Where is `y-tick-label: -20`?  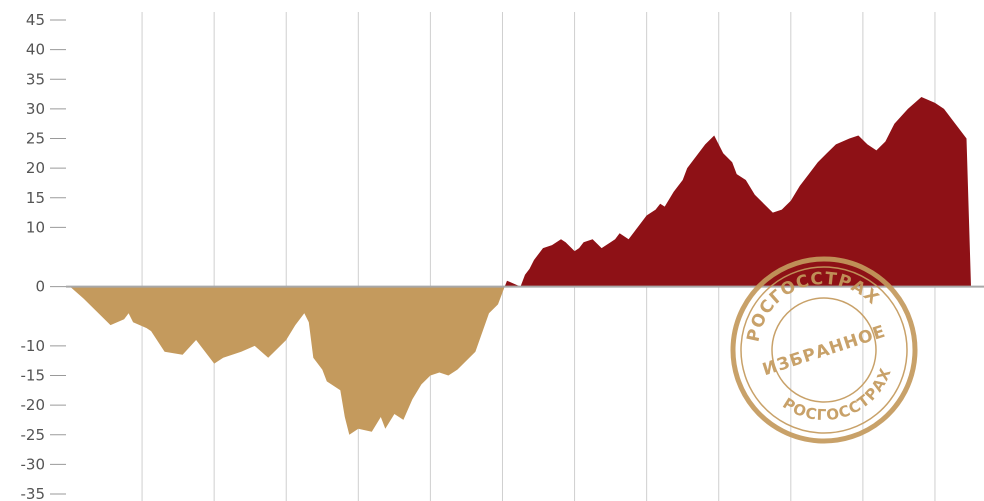 y-tick-label: -20 is located at coordinates (33, 405).